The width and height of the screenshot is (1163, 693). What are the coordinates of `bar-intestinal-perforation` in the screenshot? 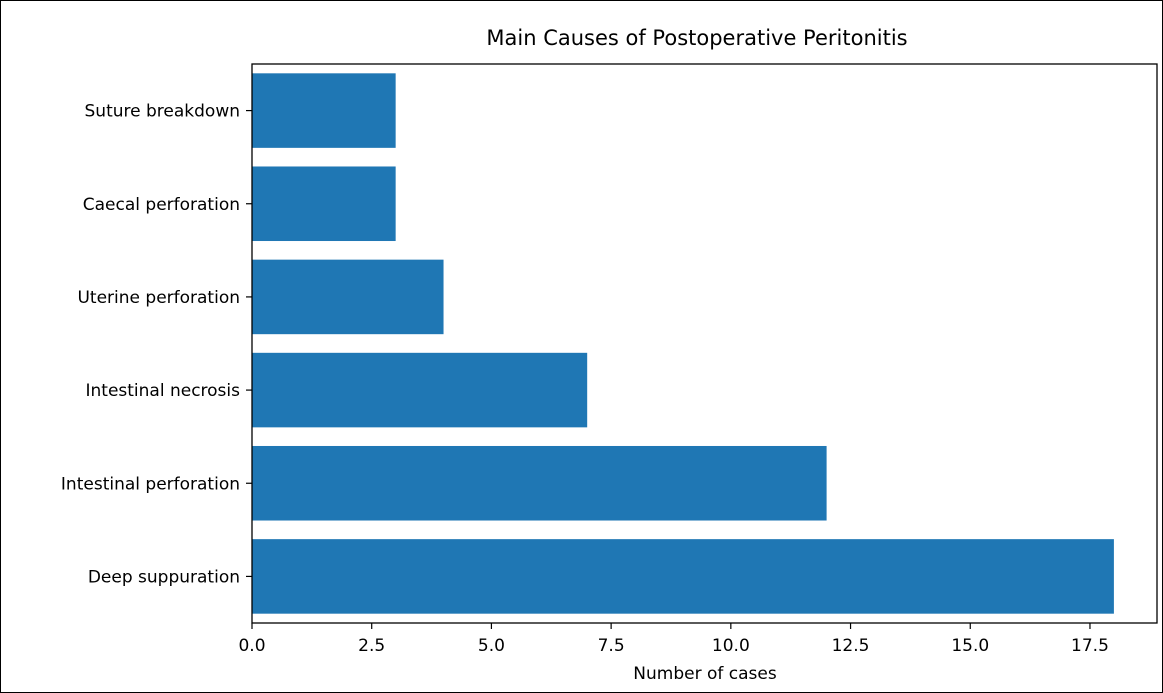 It's located at (539, 483).